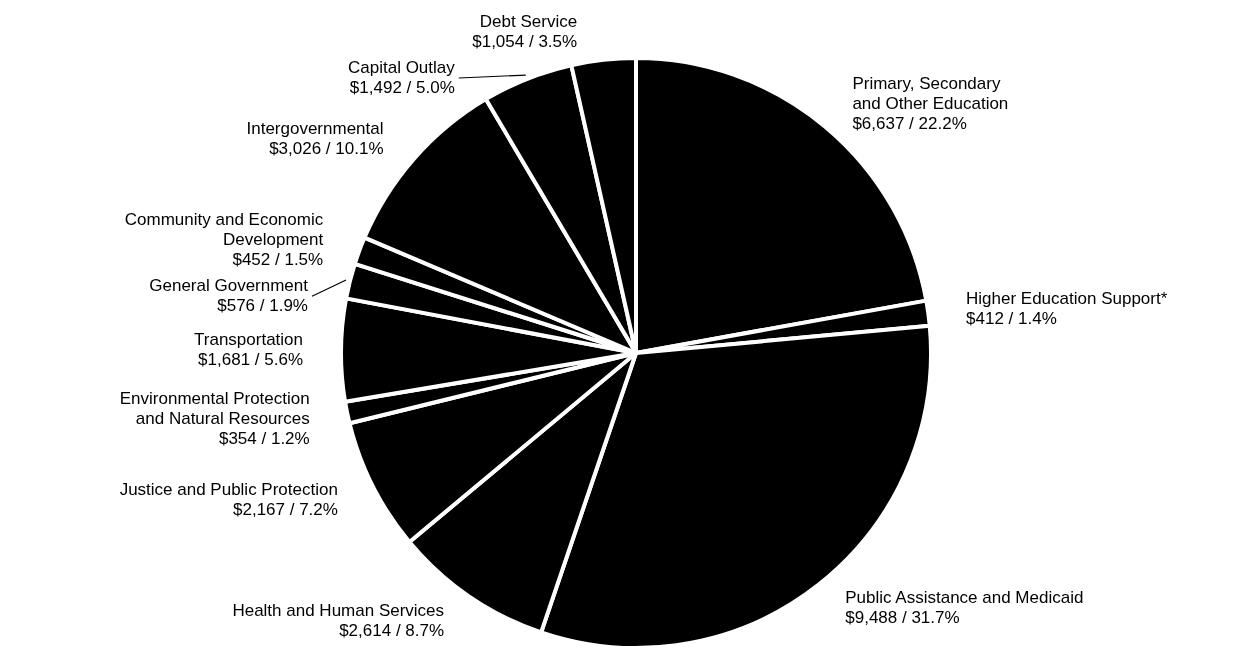  What do you see at coordinates (263, 306) in the screenshot?
I see `data-label: $576 / 1.9%` at bounding box center [263, 306].